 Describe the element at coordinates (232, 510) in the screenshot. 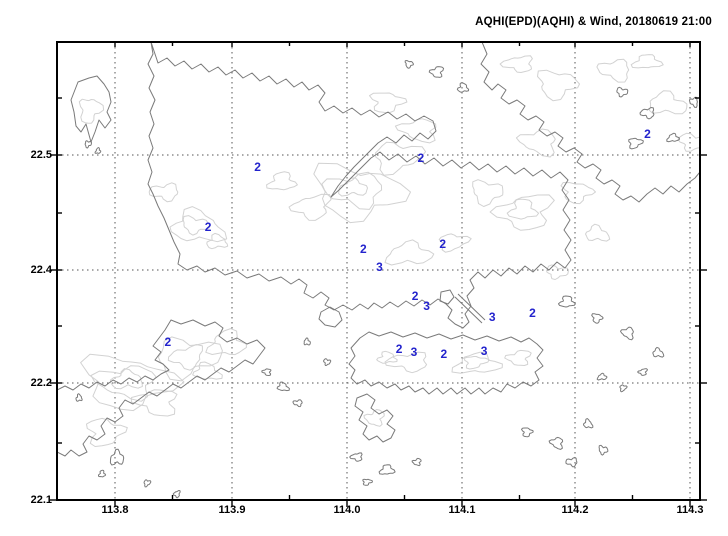

I see `x-tick-label: 113.9` at that location.